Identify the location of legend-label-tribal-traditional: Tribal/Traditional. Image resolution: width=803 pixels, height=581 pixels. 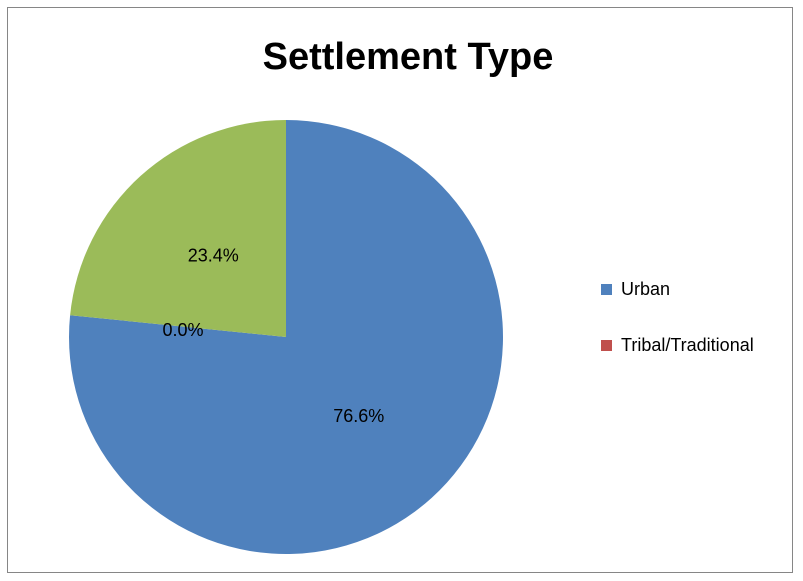
(687, 345).